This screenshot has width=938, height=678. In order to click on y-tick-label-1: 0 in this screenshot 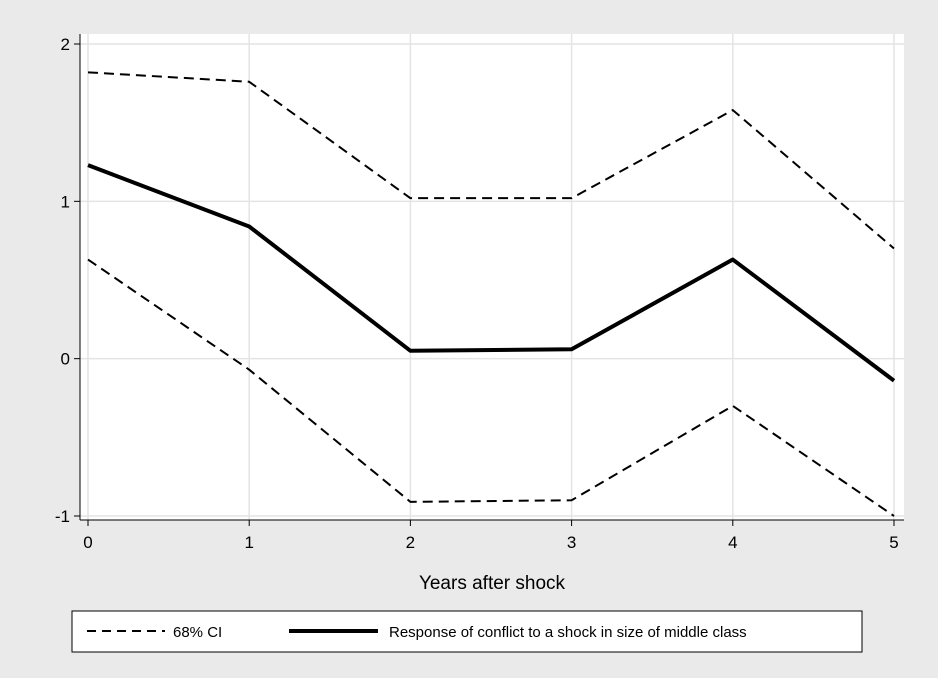, I will do `click(65, 359)`.